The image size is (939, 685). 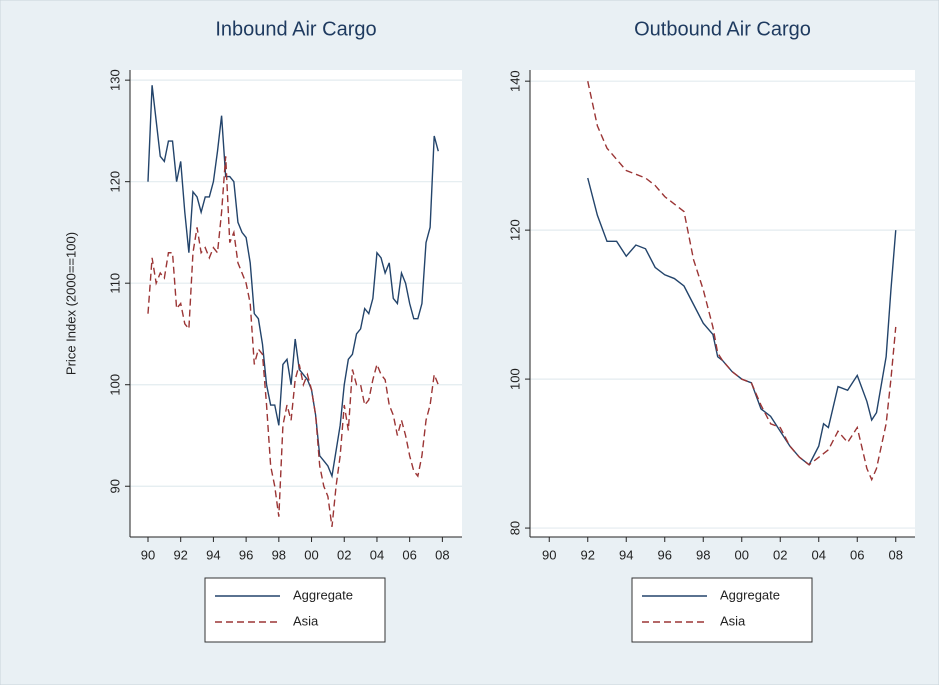 What do you see at coordinates (70, 303) in the screenshot?
I see `y-axis-label: Price Index (2000==100)` at bounding box center [70, 303].